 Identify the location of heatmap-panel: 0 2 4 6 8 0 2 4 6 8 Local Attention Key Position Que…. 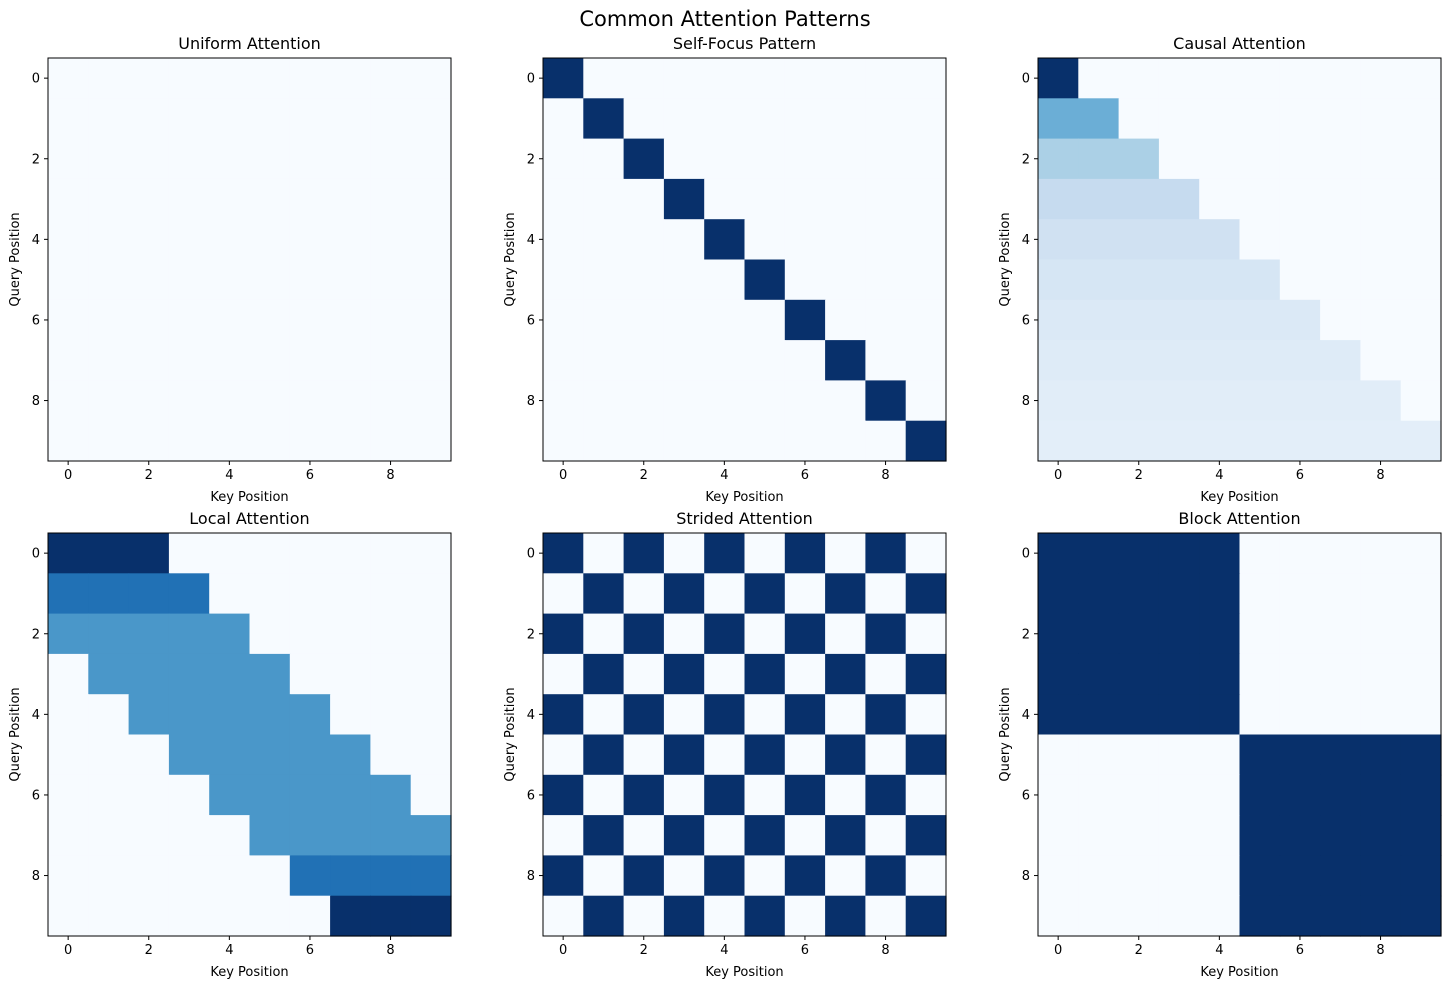
(230, 744).